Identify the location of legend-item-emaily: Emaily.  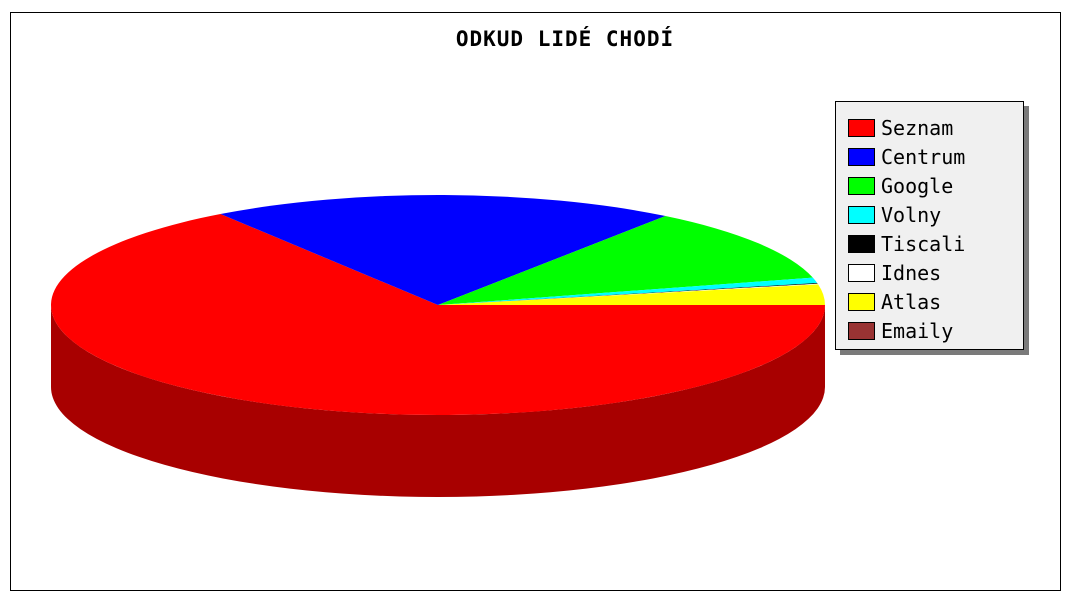
(929, 330).